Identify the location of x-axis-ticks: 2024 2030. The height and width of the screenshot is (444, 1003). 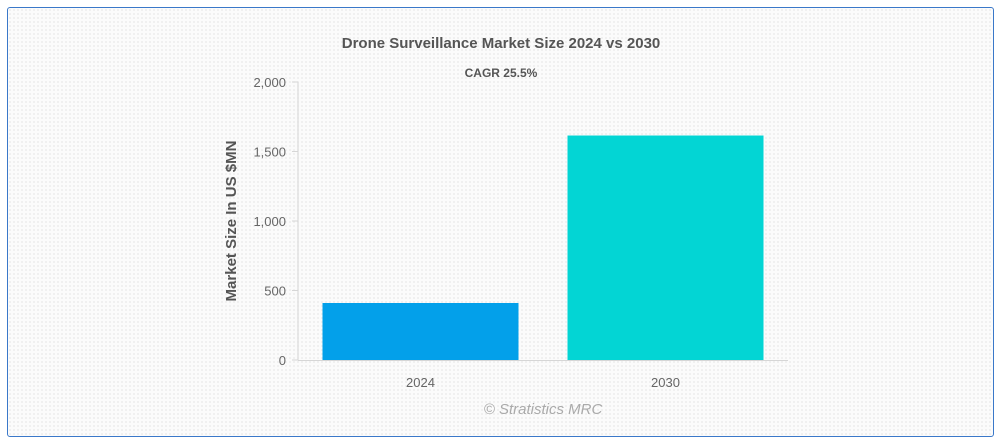
(543, 382).